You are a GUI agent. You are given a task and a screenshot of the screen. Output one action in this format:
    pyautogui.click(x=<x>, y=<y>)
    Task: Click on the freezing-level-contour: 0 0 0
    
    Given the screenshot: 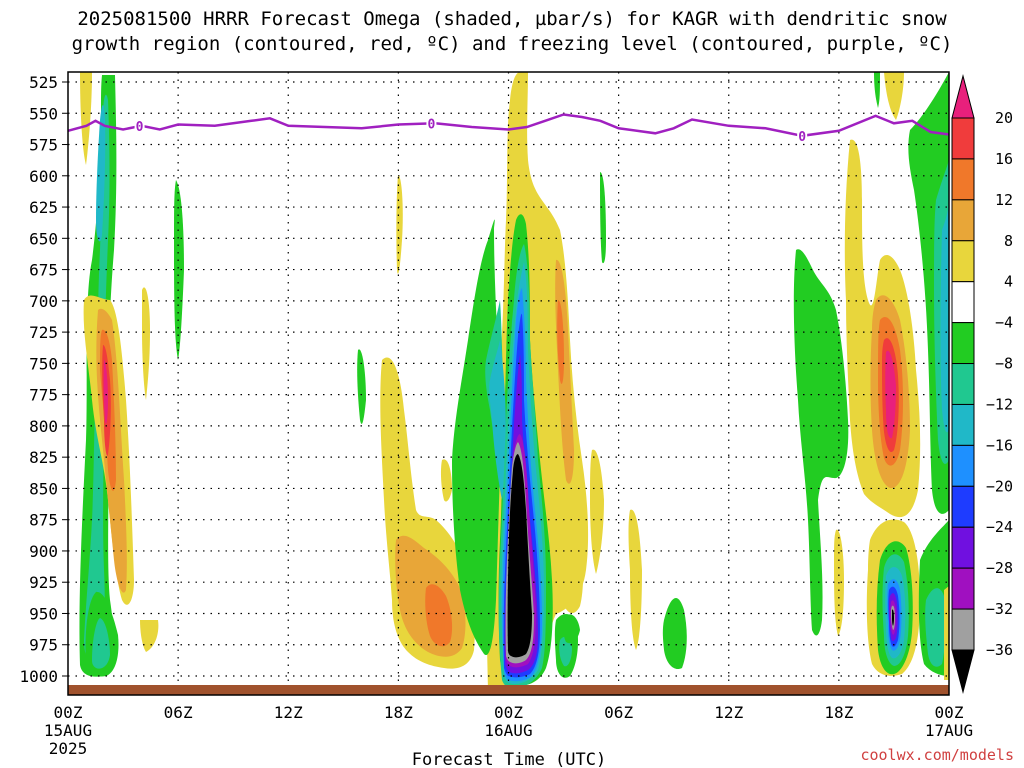 What is the action you would take?
    pyautogui.click(x=508, y=129)
    